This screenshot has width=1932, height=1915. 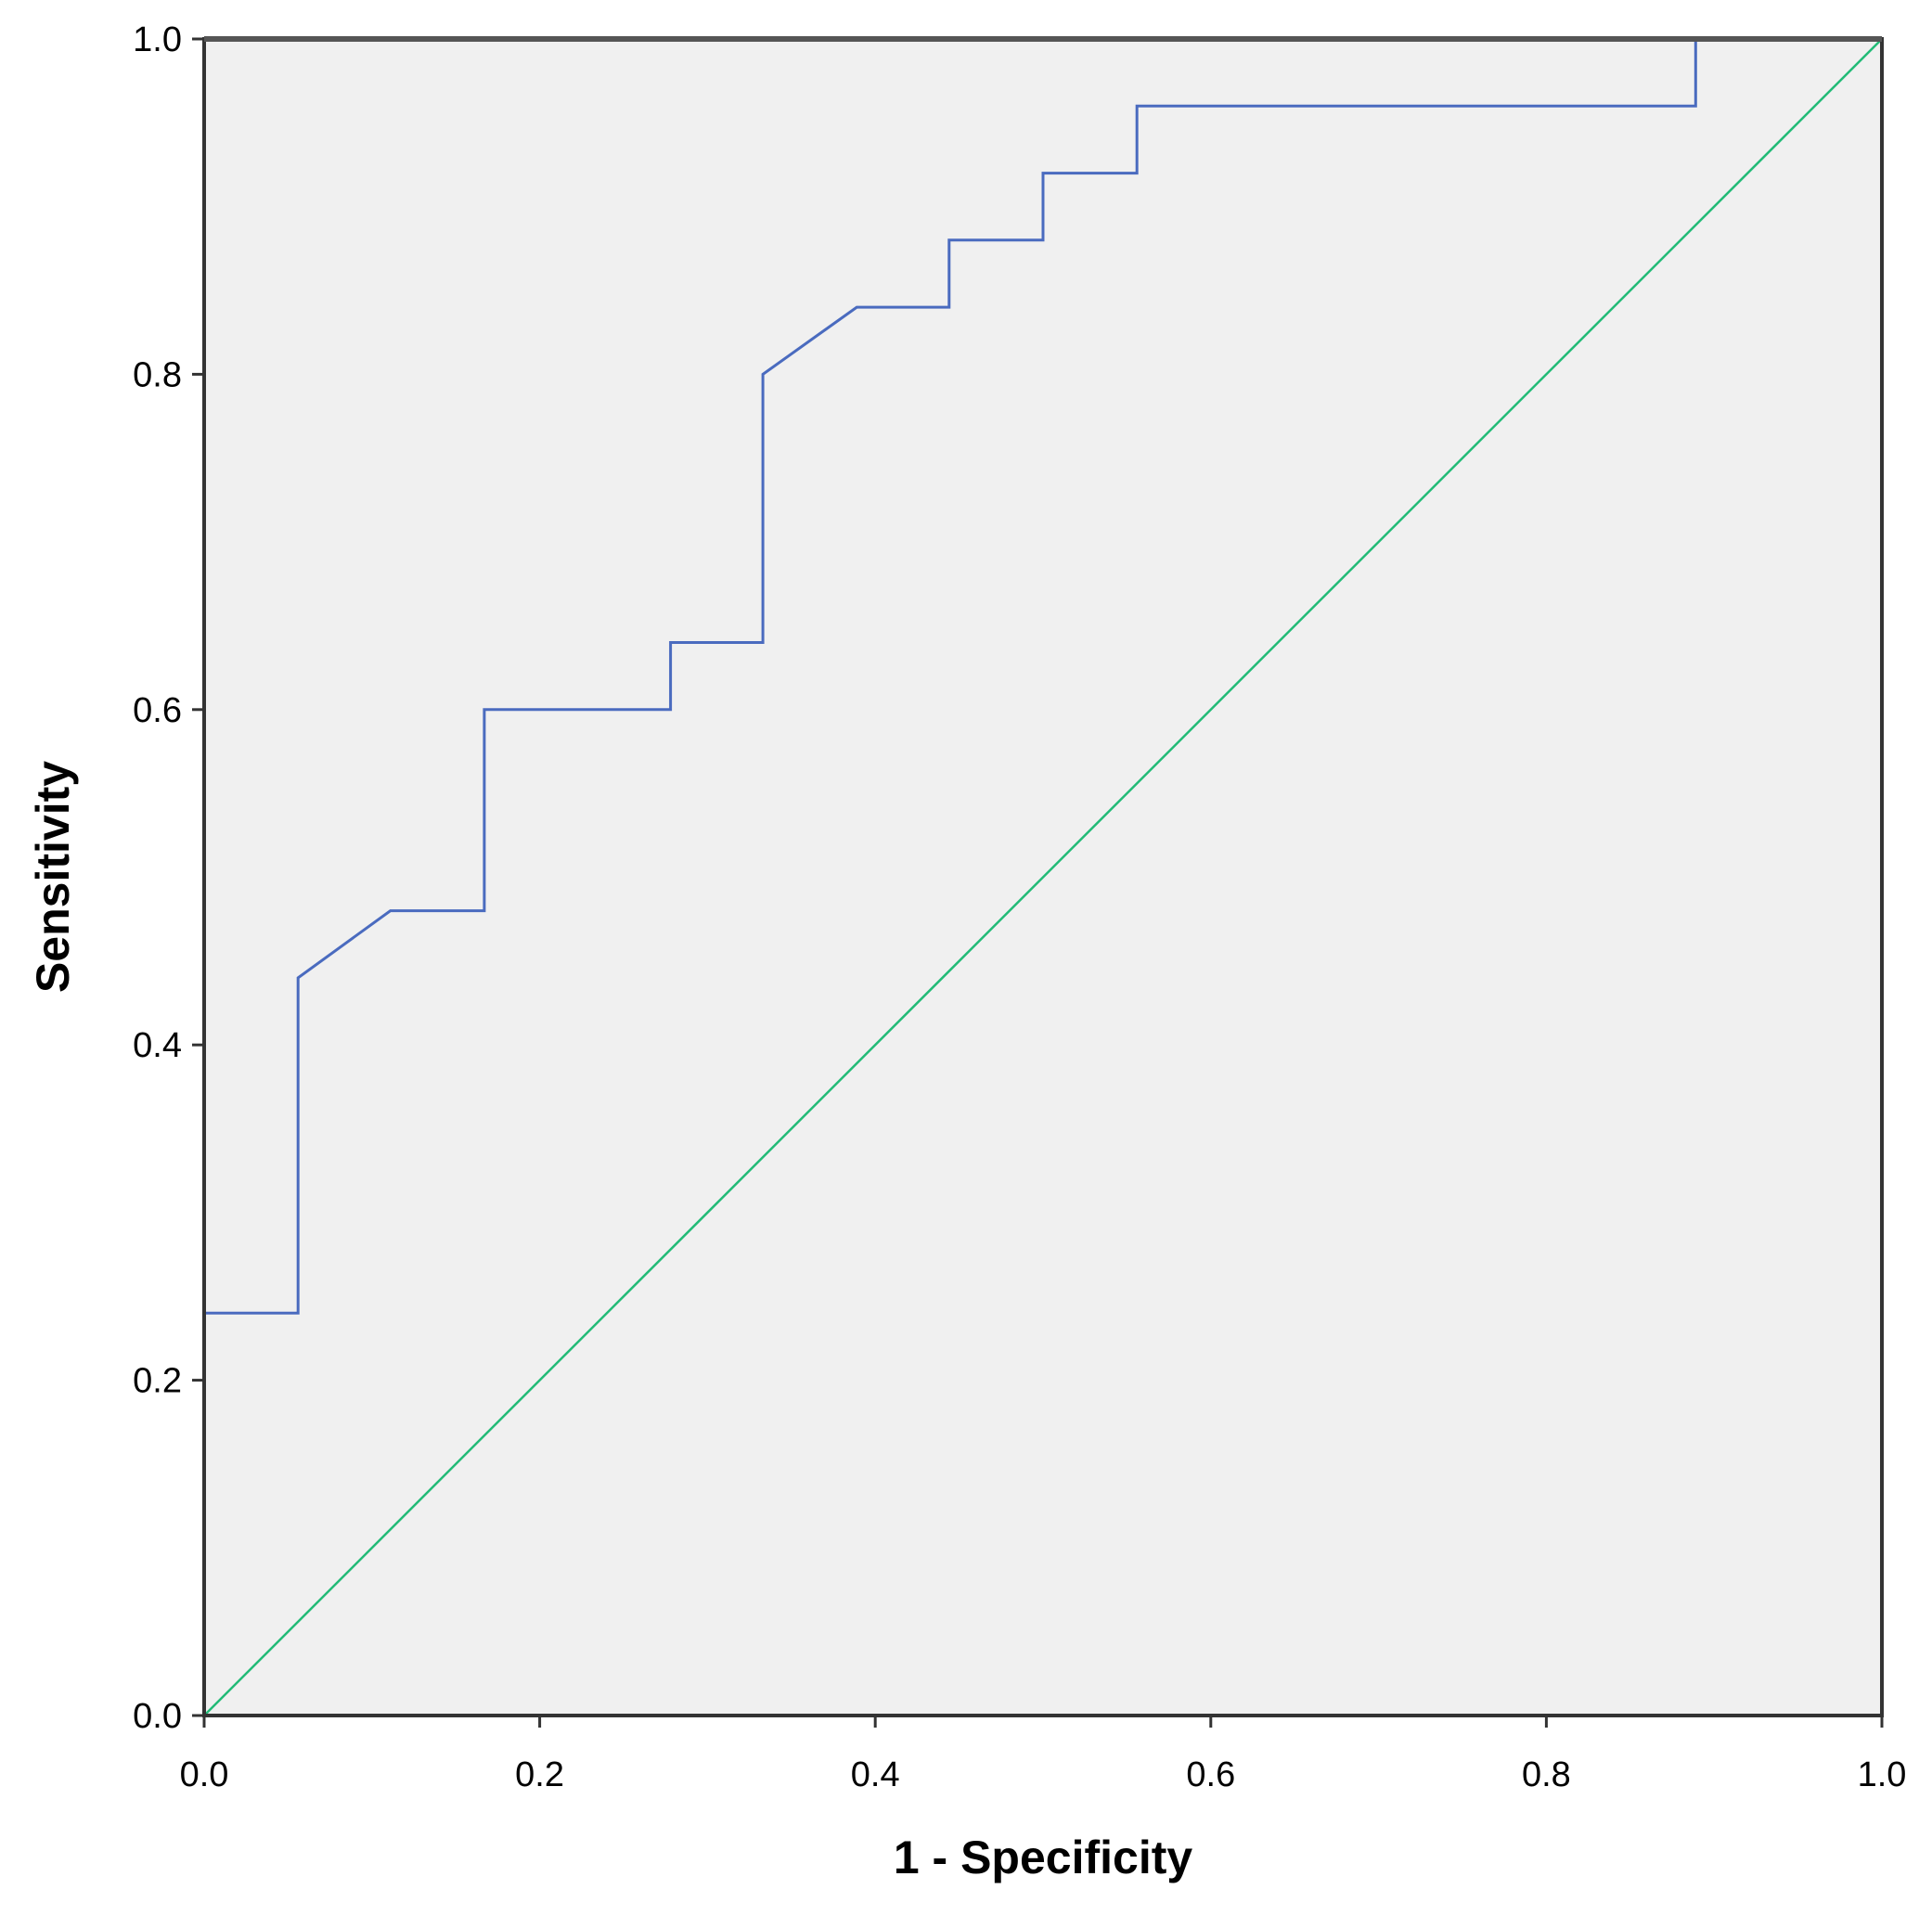 I want to click on x-tick-label: 0.0, so click(x=204, y=1774).